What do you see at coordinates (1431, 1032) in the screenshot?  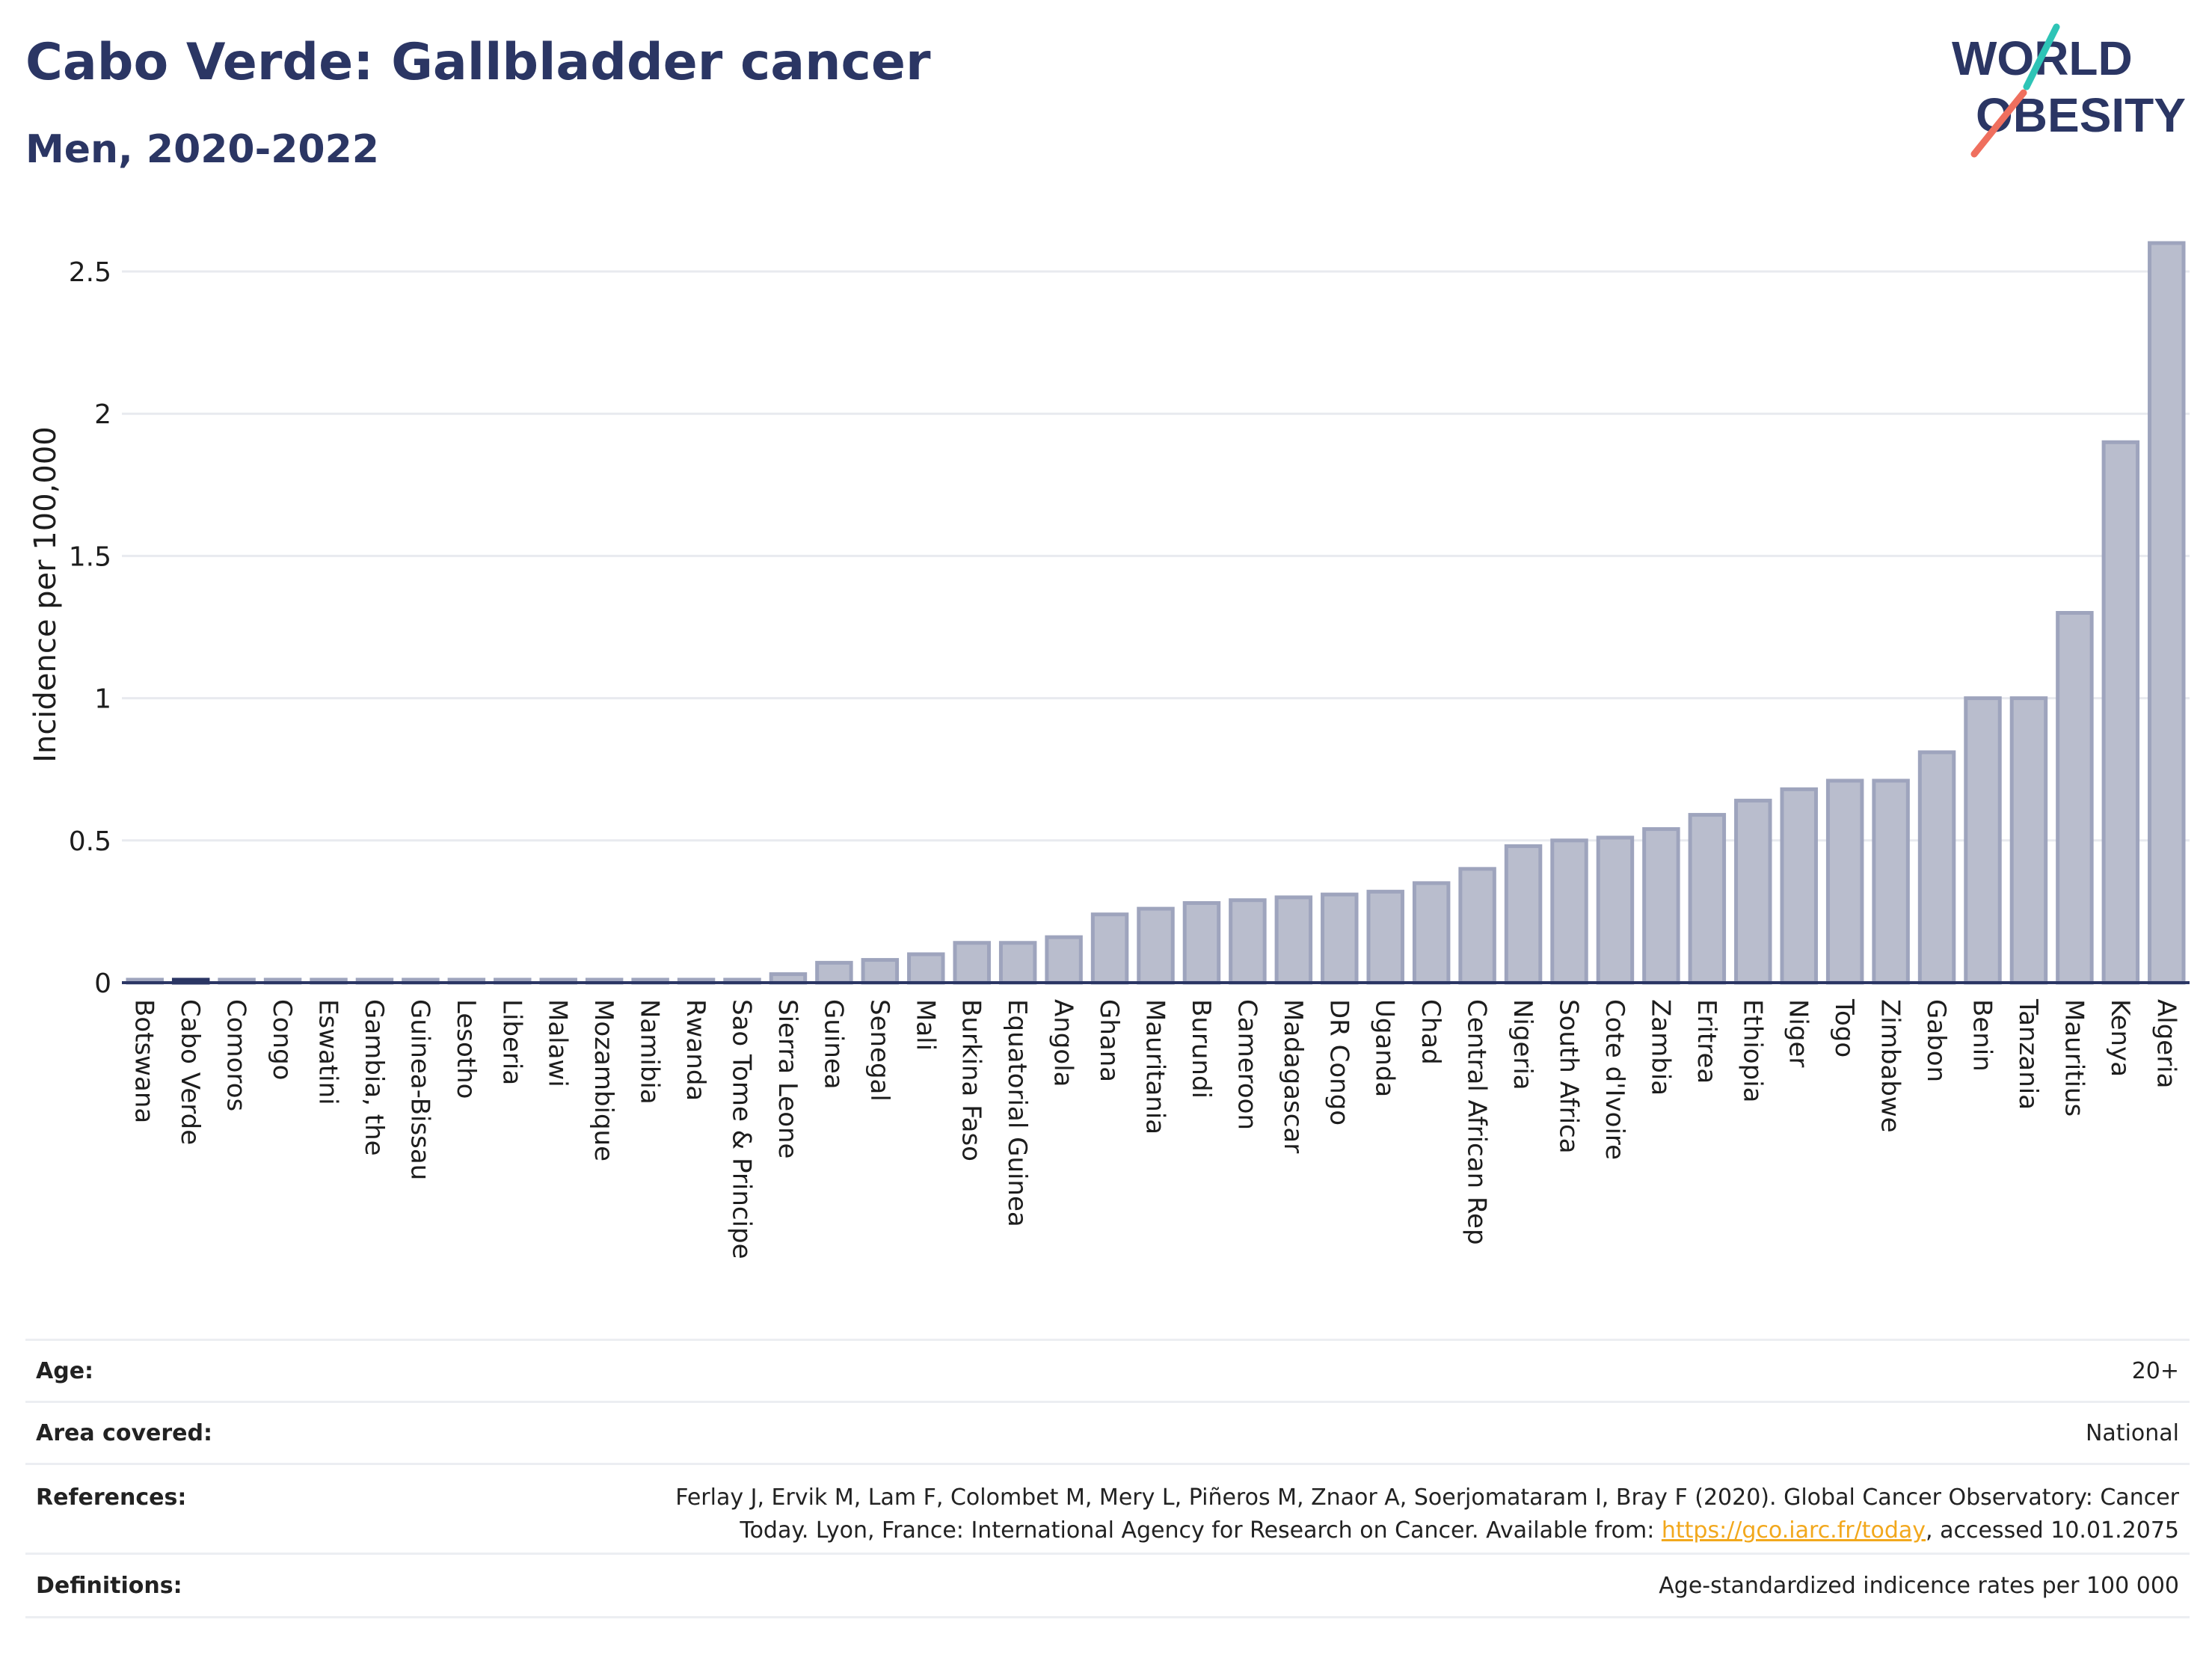 I see `x-tick-label: Chad` at bounding box center [1431, 1032].